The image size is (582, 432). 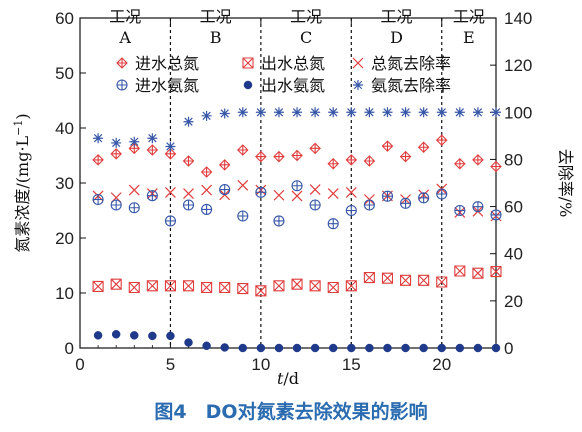 What do you see at coordinates (170, 364) in the screenshot?
I see `x-tick-label: 5` at bounding box center [170, 364].